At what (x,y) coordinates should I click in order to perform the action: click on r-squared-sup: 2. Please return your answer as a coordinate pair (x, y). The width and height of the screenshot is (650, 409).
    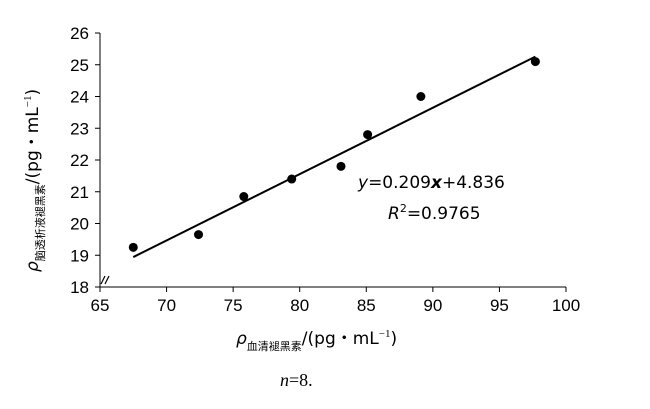
    Looking at the image, I should click on (403, 208).